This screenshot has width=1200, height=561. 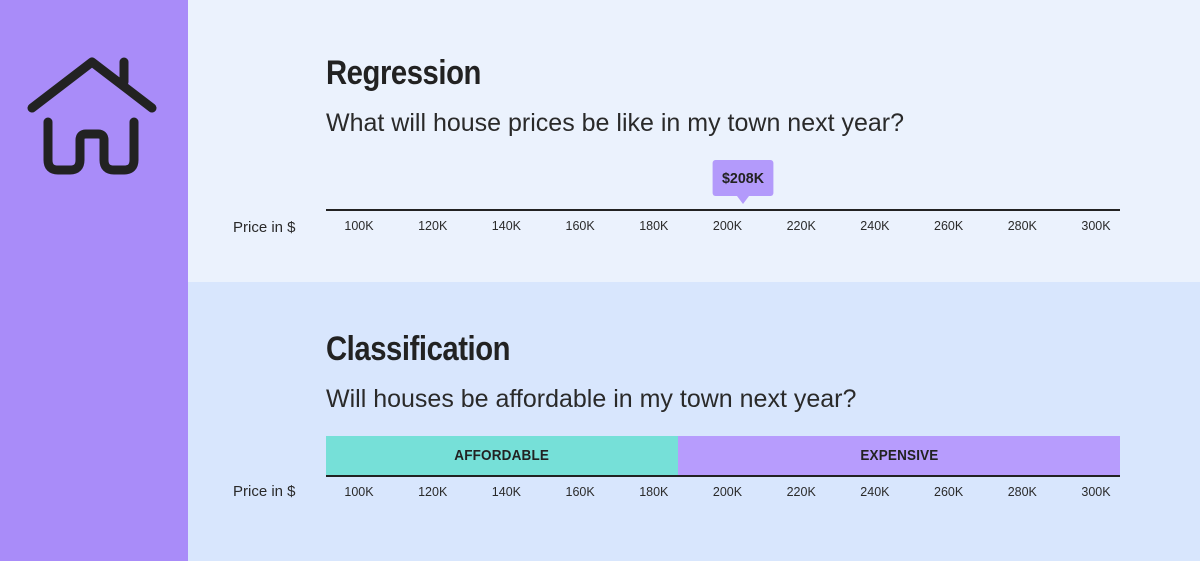 I want to click on house-icon, so click(x=92, y=116).